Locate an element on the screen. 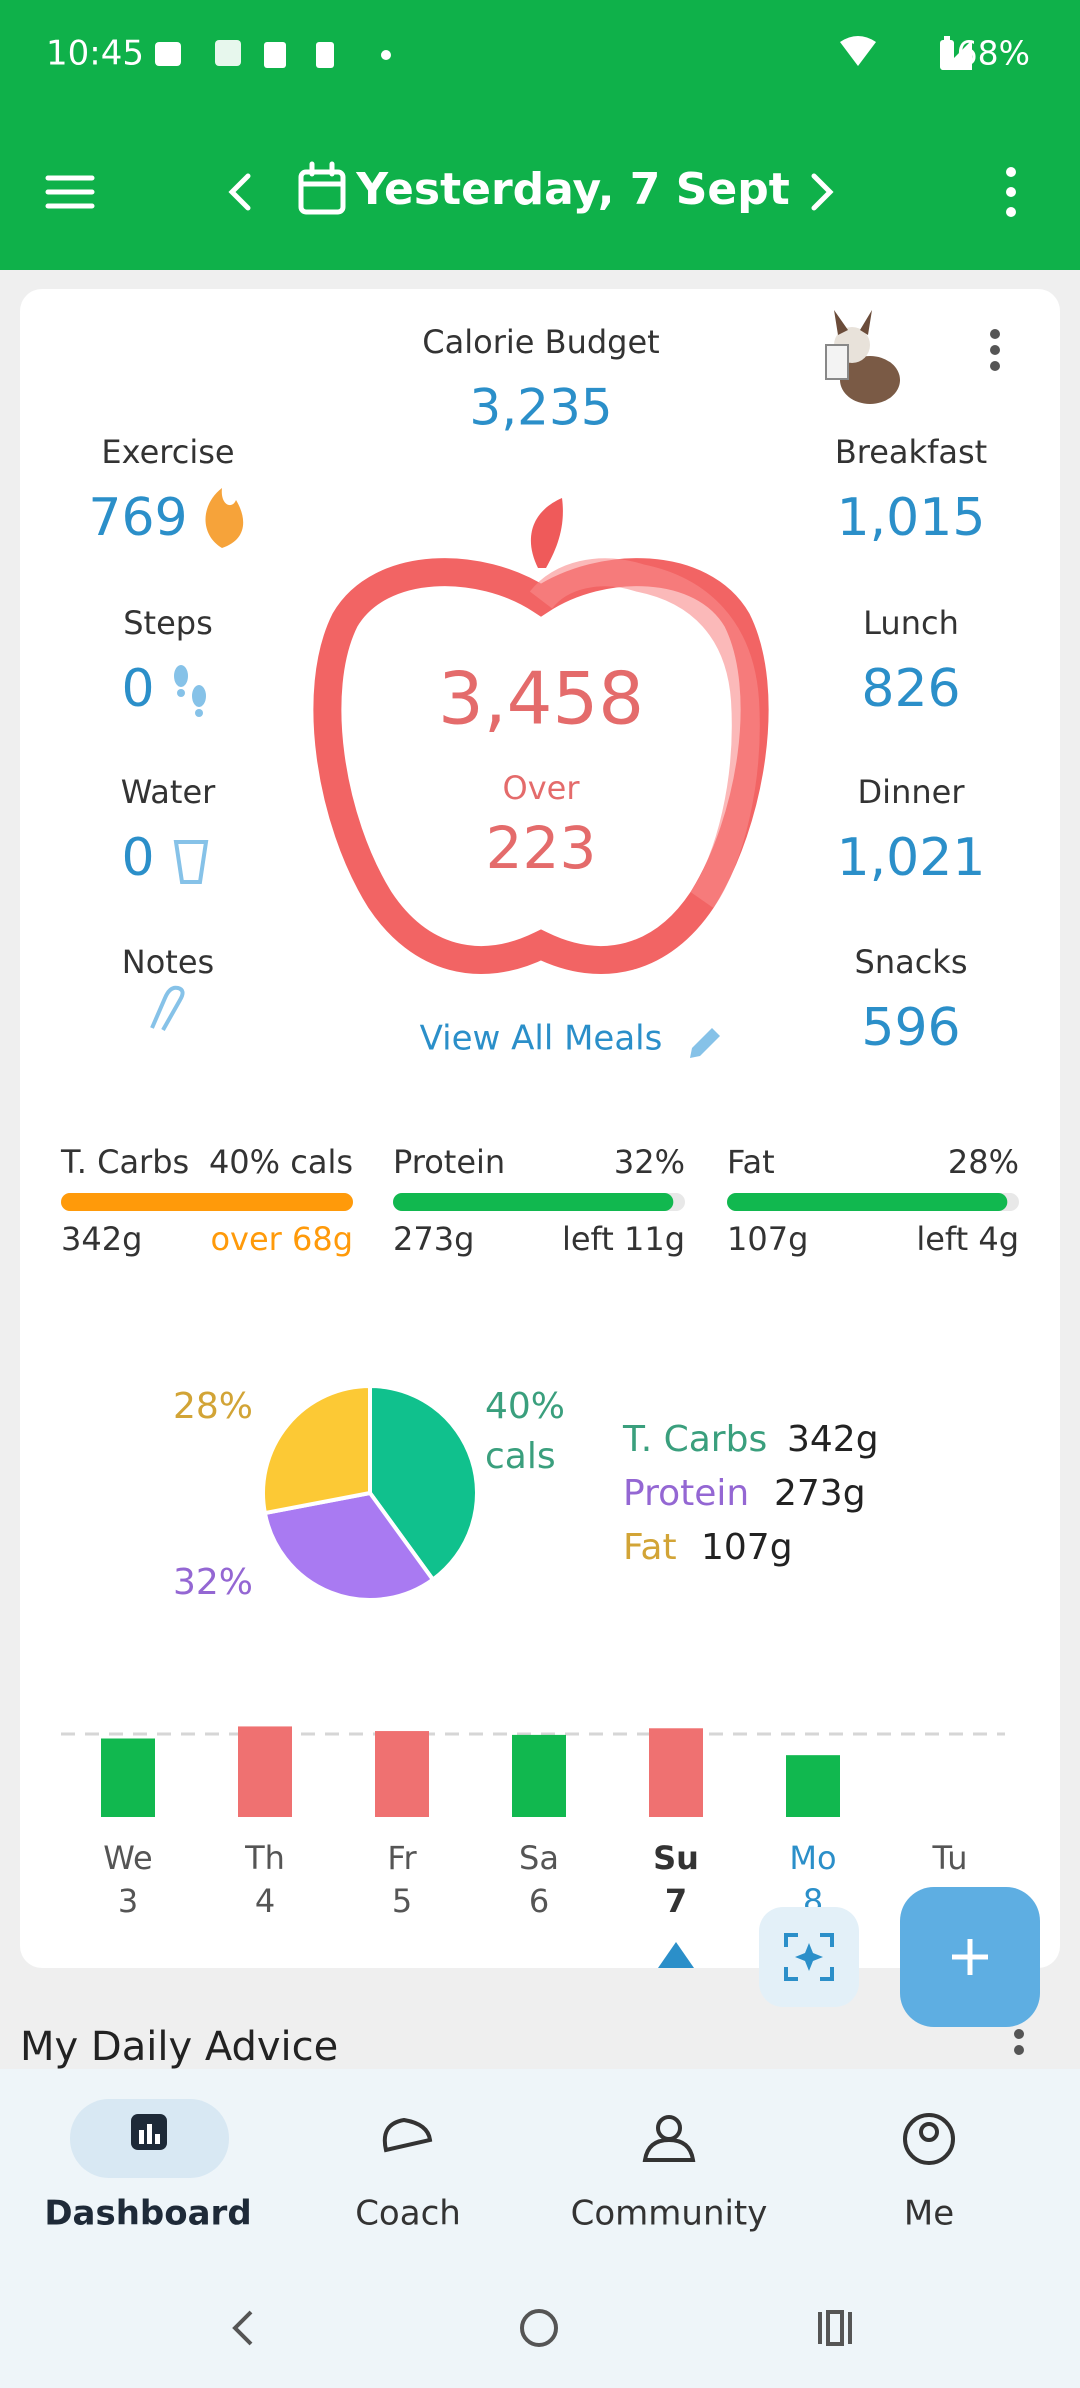 This screenshot has height=2388, width=1080. meal-value: 826 is located at coordinates (910, 689).